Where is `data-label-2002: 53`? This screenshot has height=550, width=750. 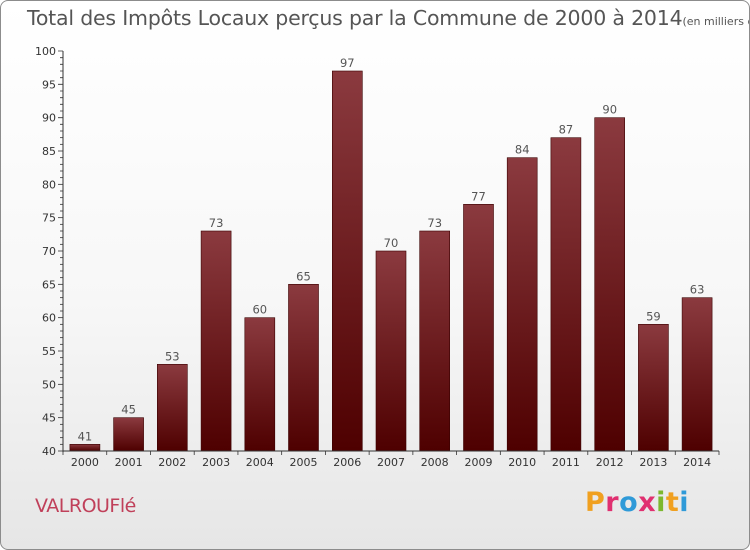 data-label-2002: 53 is located at coordinates (172, 356).